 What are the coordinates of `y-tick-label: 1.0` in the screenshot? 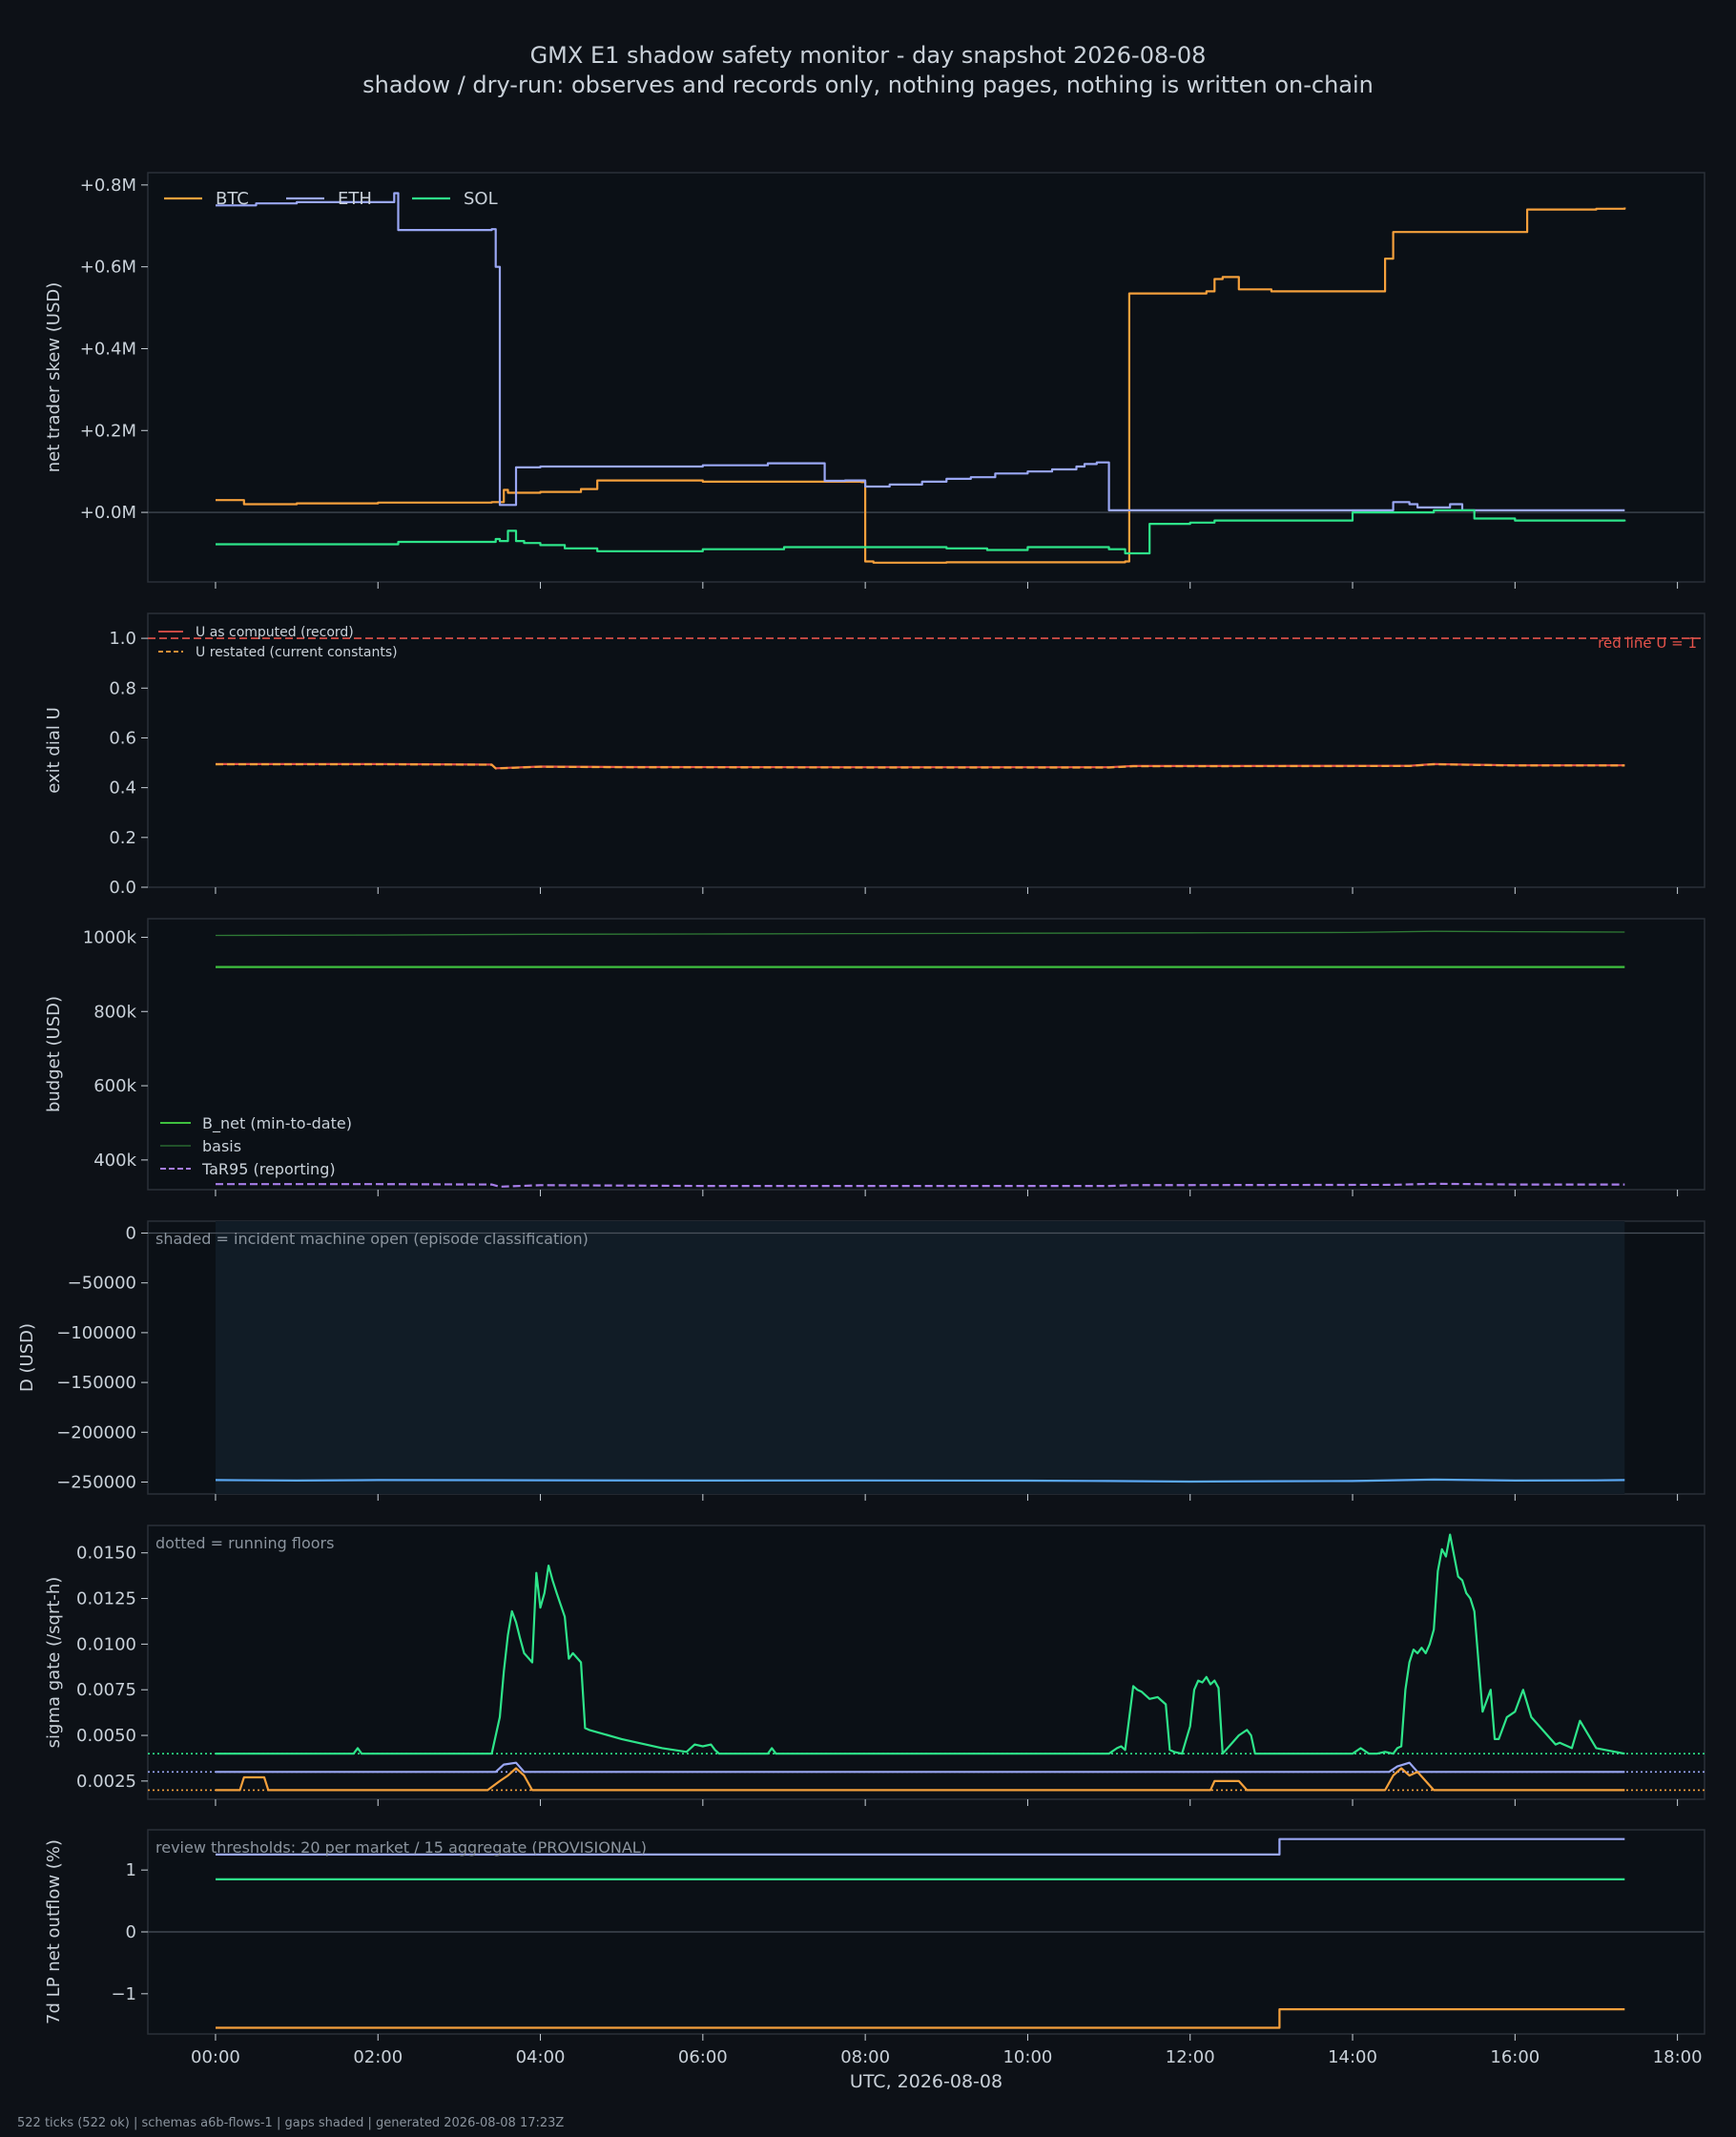 It's located at (122, 639).